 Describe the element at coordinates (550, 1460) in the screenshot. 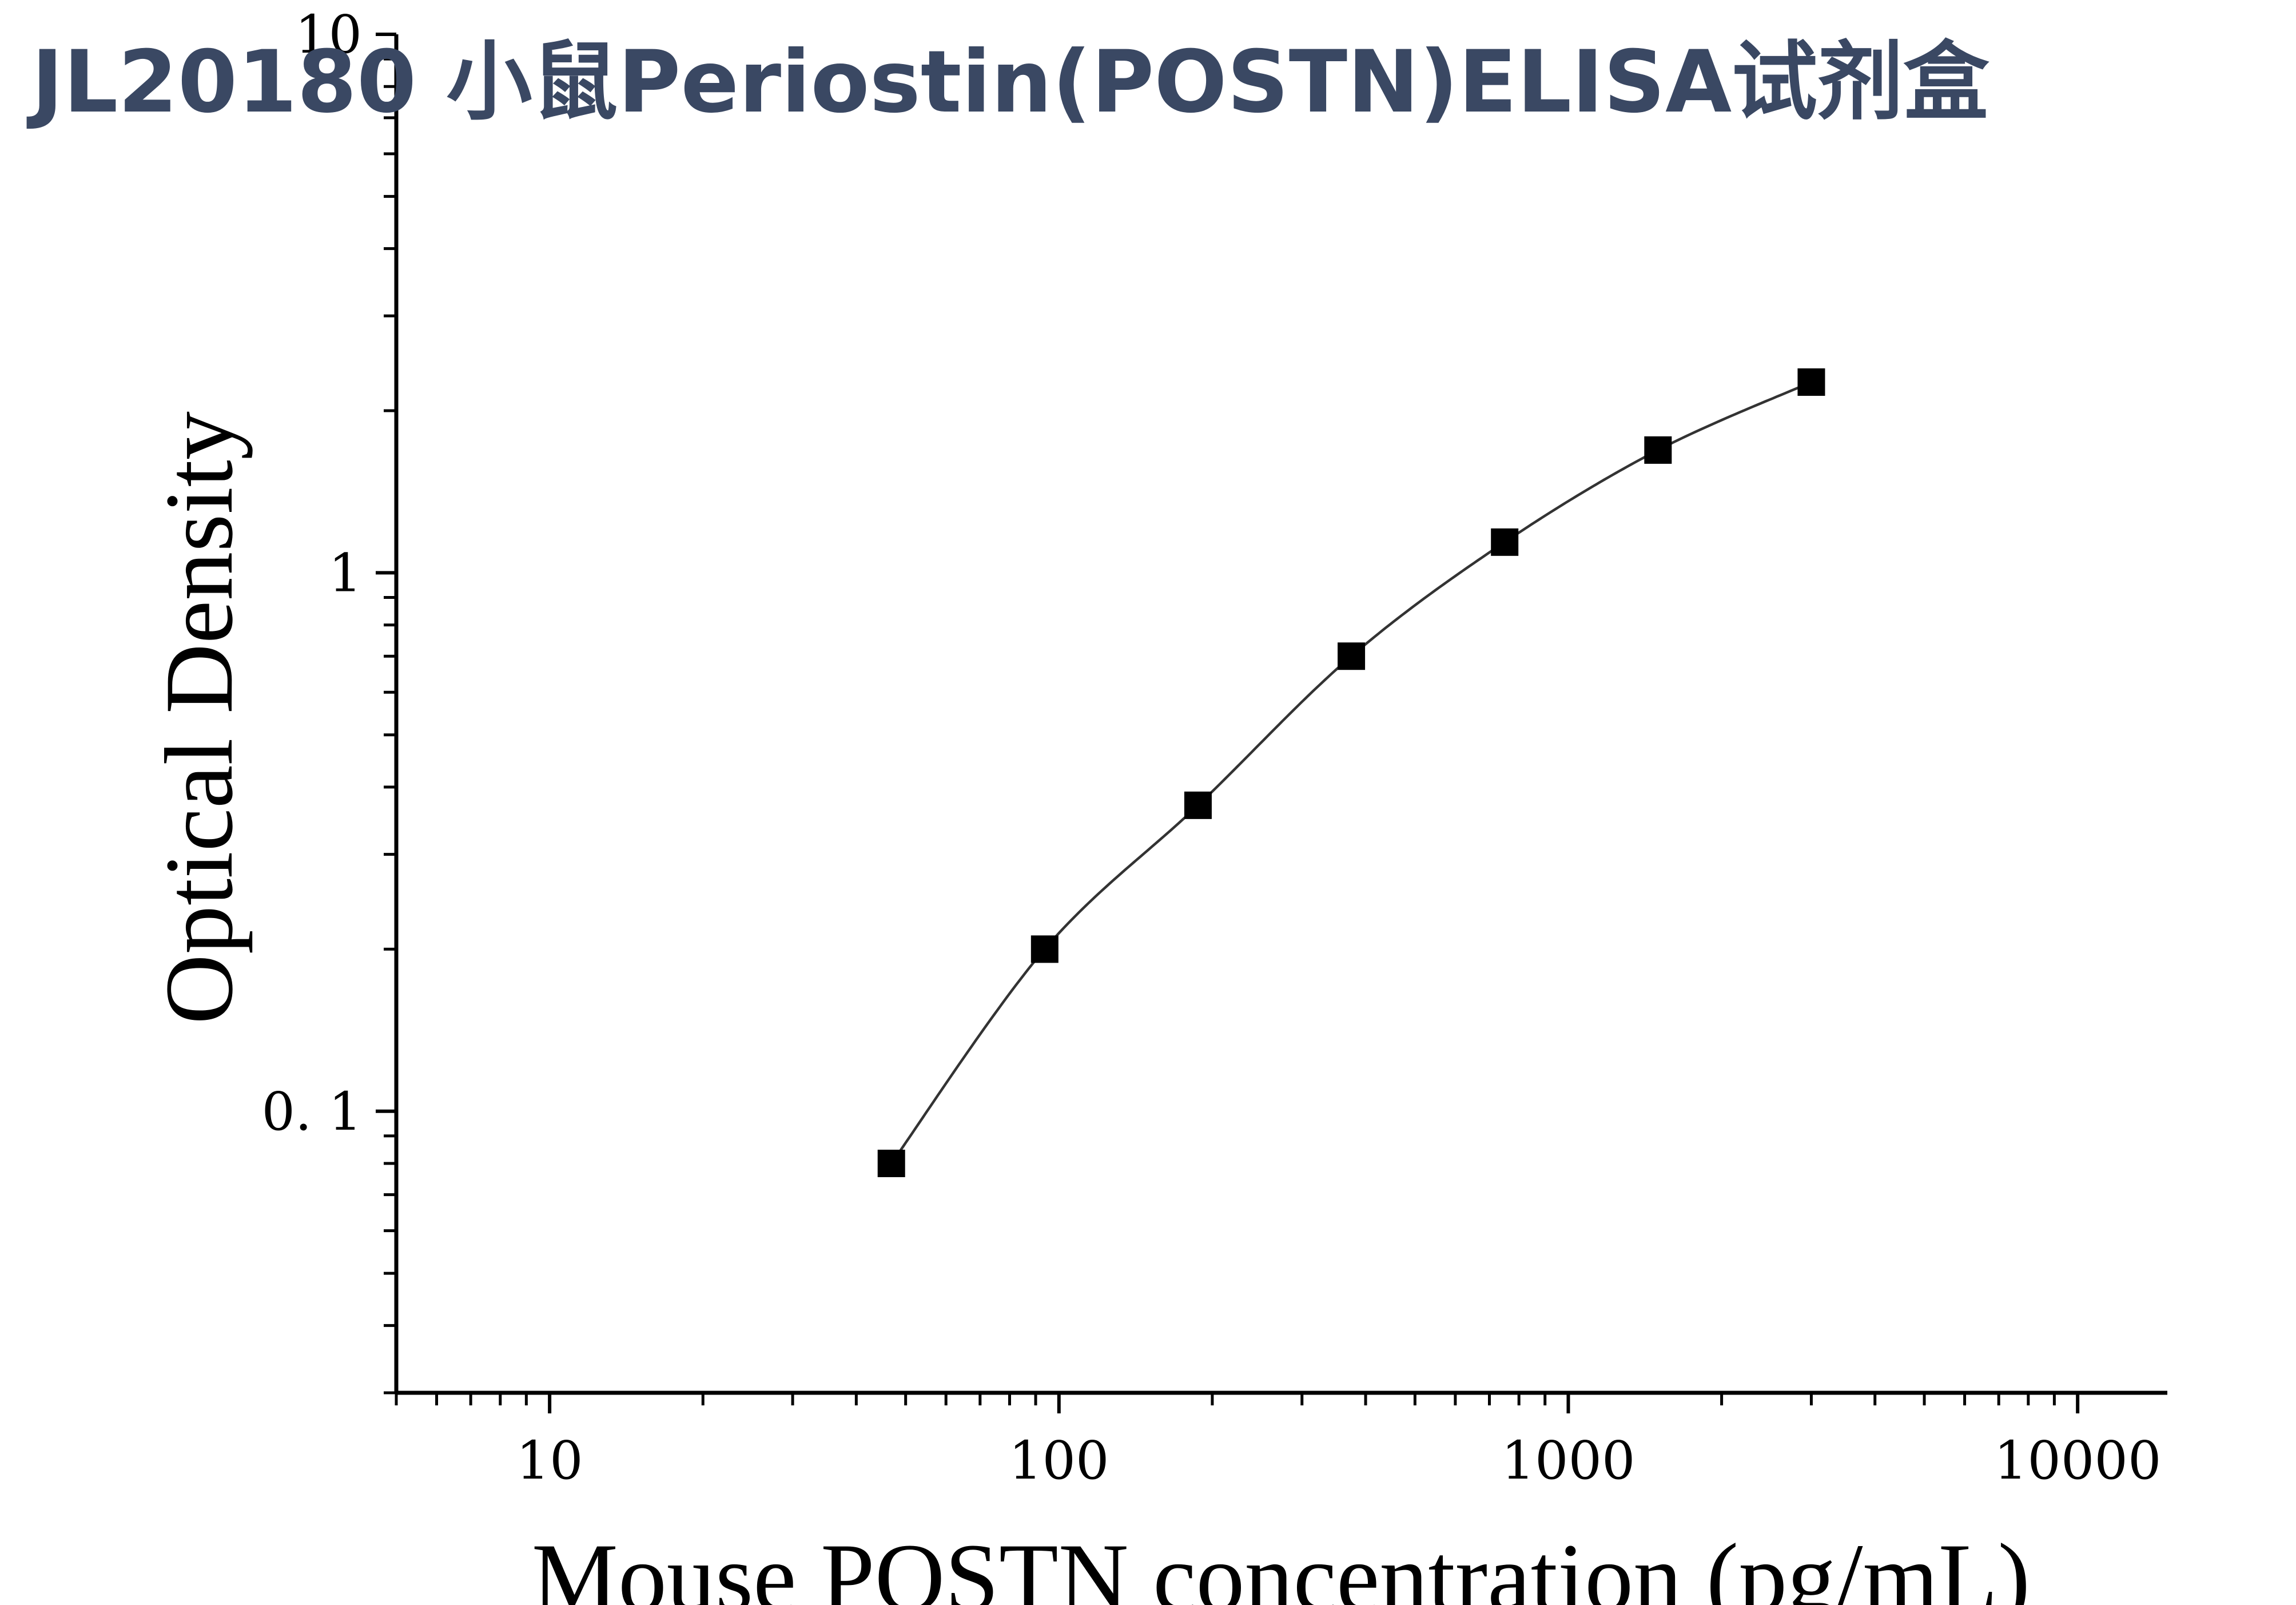

I see `x-tick-label: 10` at that location.